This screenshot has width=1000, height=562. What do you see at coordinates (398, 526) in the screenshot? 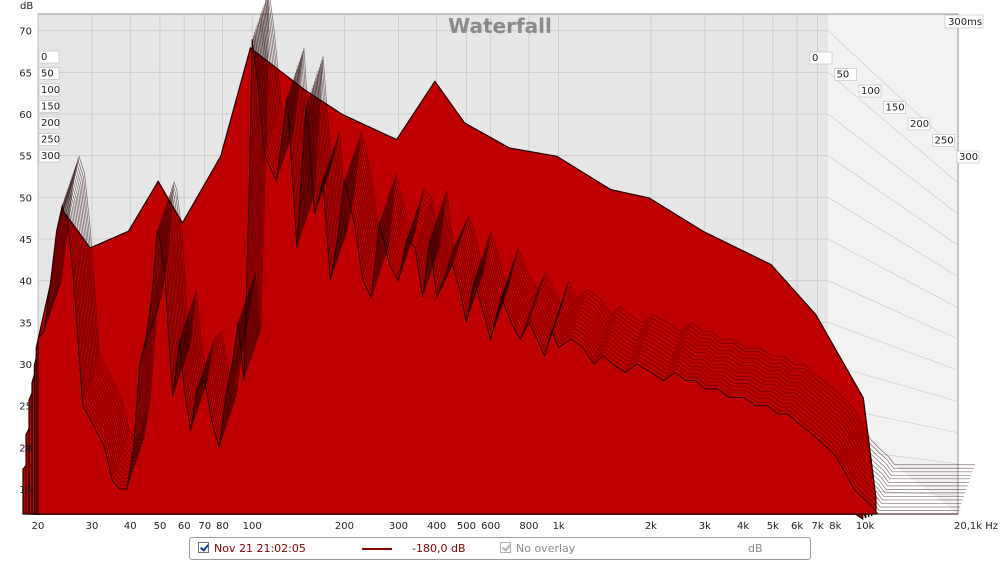
I see `x-tick-label: 300` at bounding box center [398, 526].